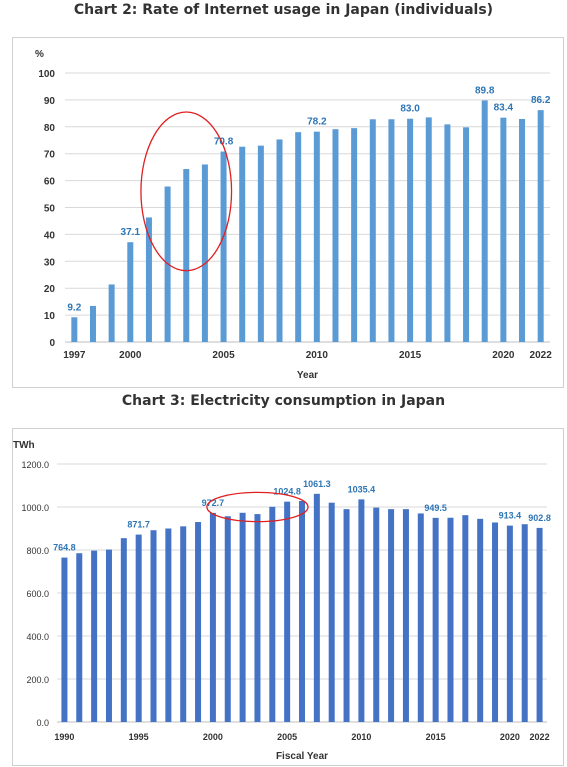 This screenshot has height=767, width=567. I want to click on y-tick-label: 100, so click(46, 74).